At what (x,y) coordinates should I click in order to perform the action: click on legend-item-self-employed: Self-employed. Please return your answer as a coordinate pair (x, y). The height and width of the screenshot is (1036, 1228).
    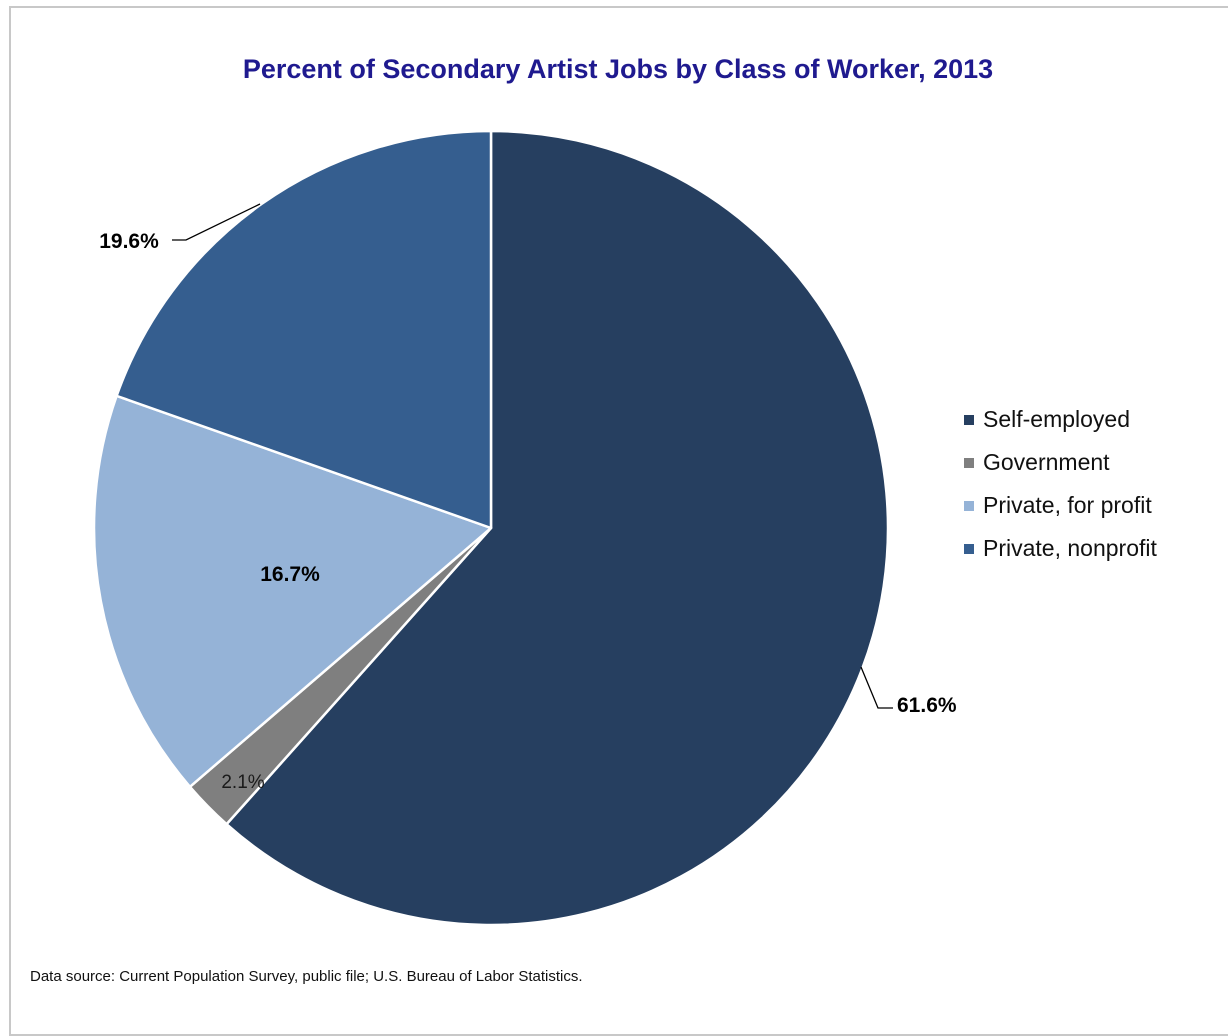
    Looking at the image, I should click on (1060, 419).